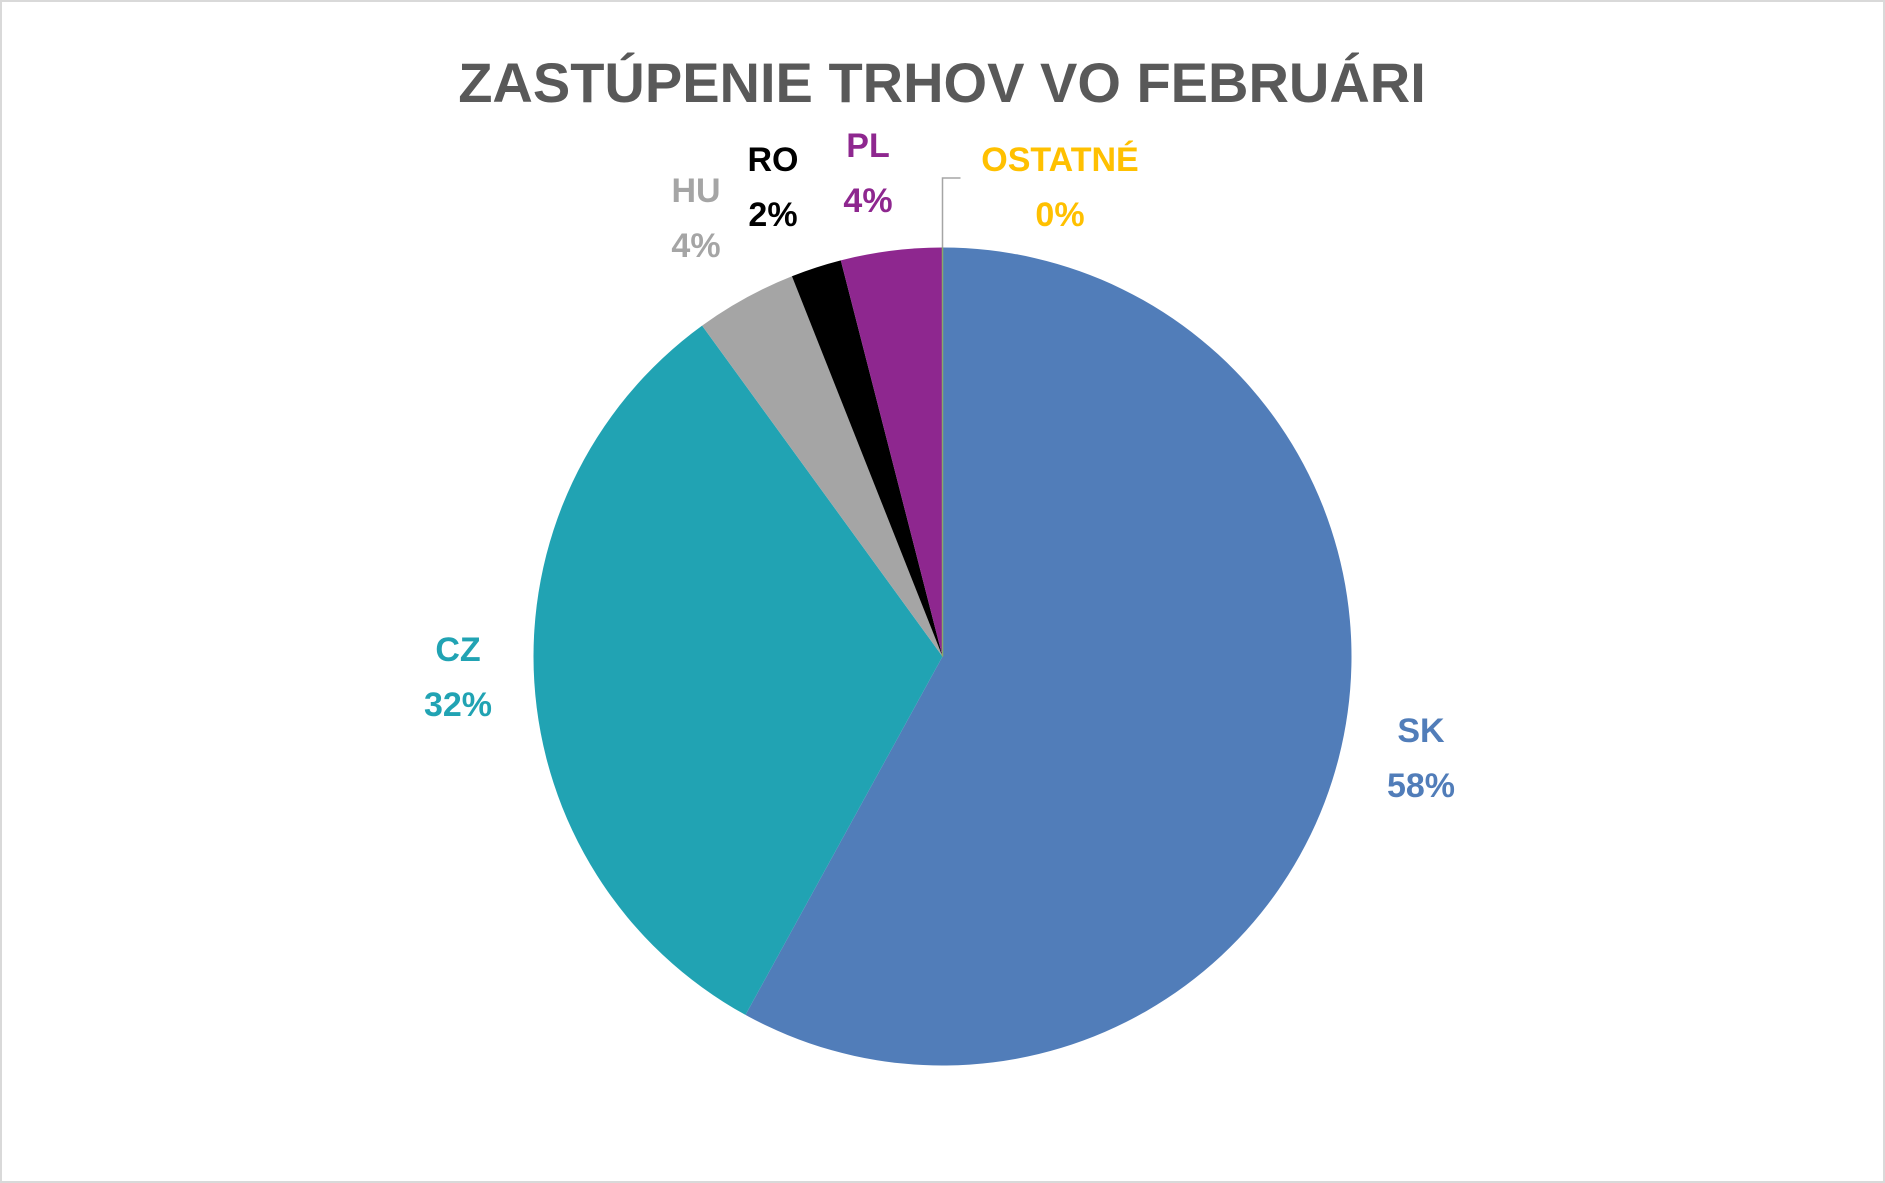  What do you see at coordinates (1059, 215) in the screenshot?
I see `data-label-value: 0%` at bounding box center [1059, 215].